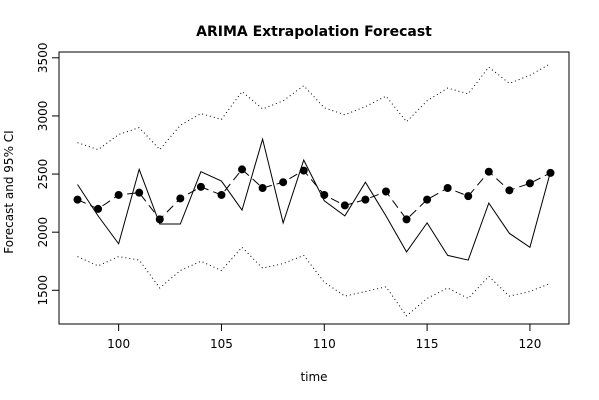 The image size is (599, 400). I want to click on y-tick-label: 2000, so click(43, 232).